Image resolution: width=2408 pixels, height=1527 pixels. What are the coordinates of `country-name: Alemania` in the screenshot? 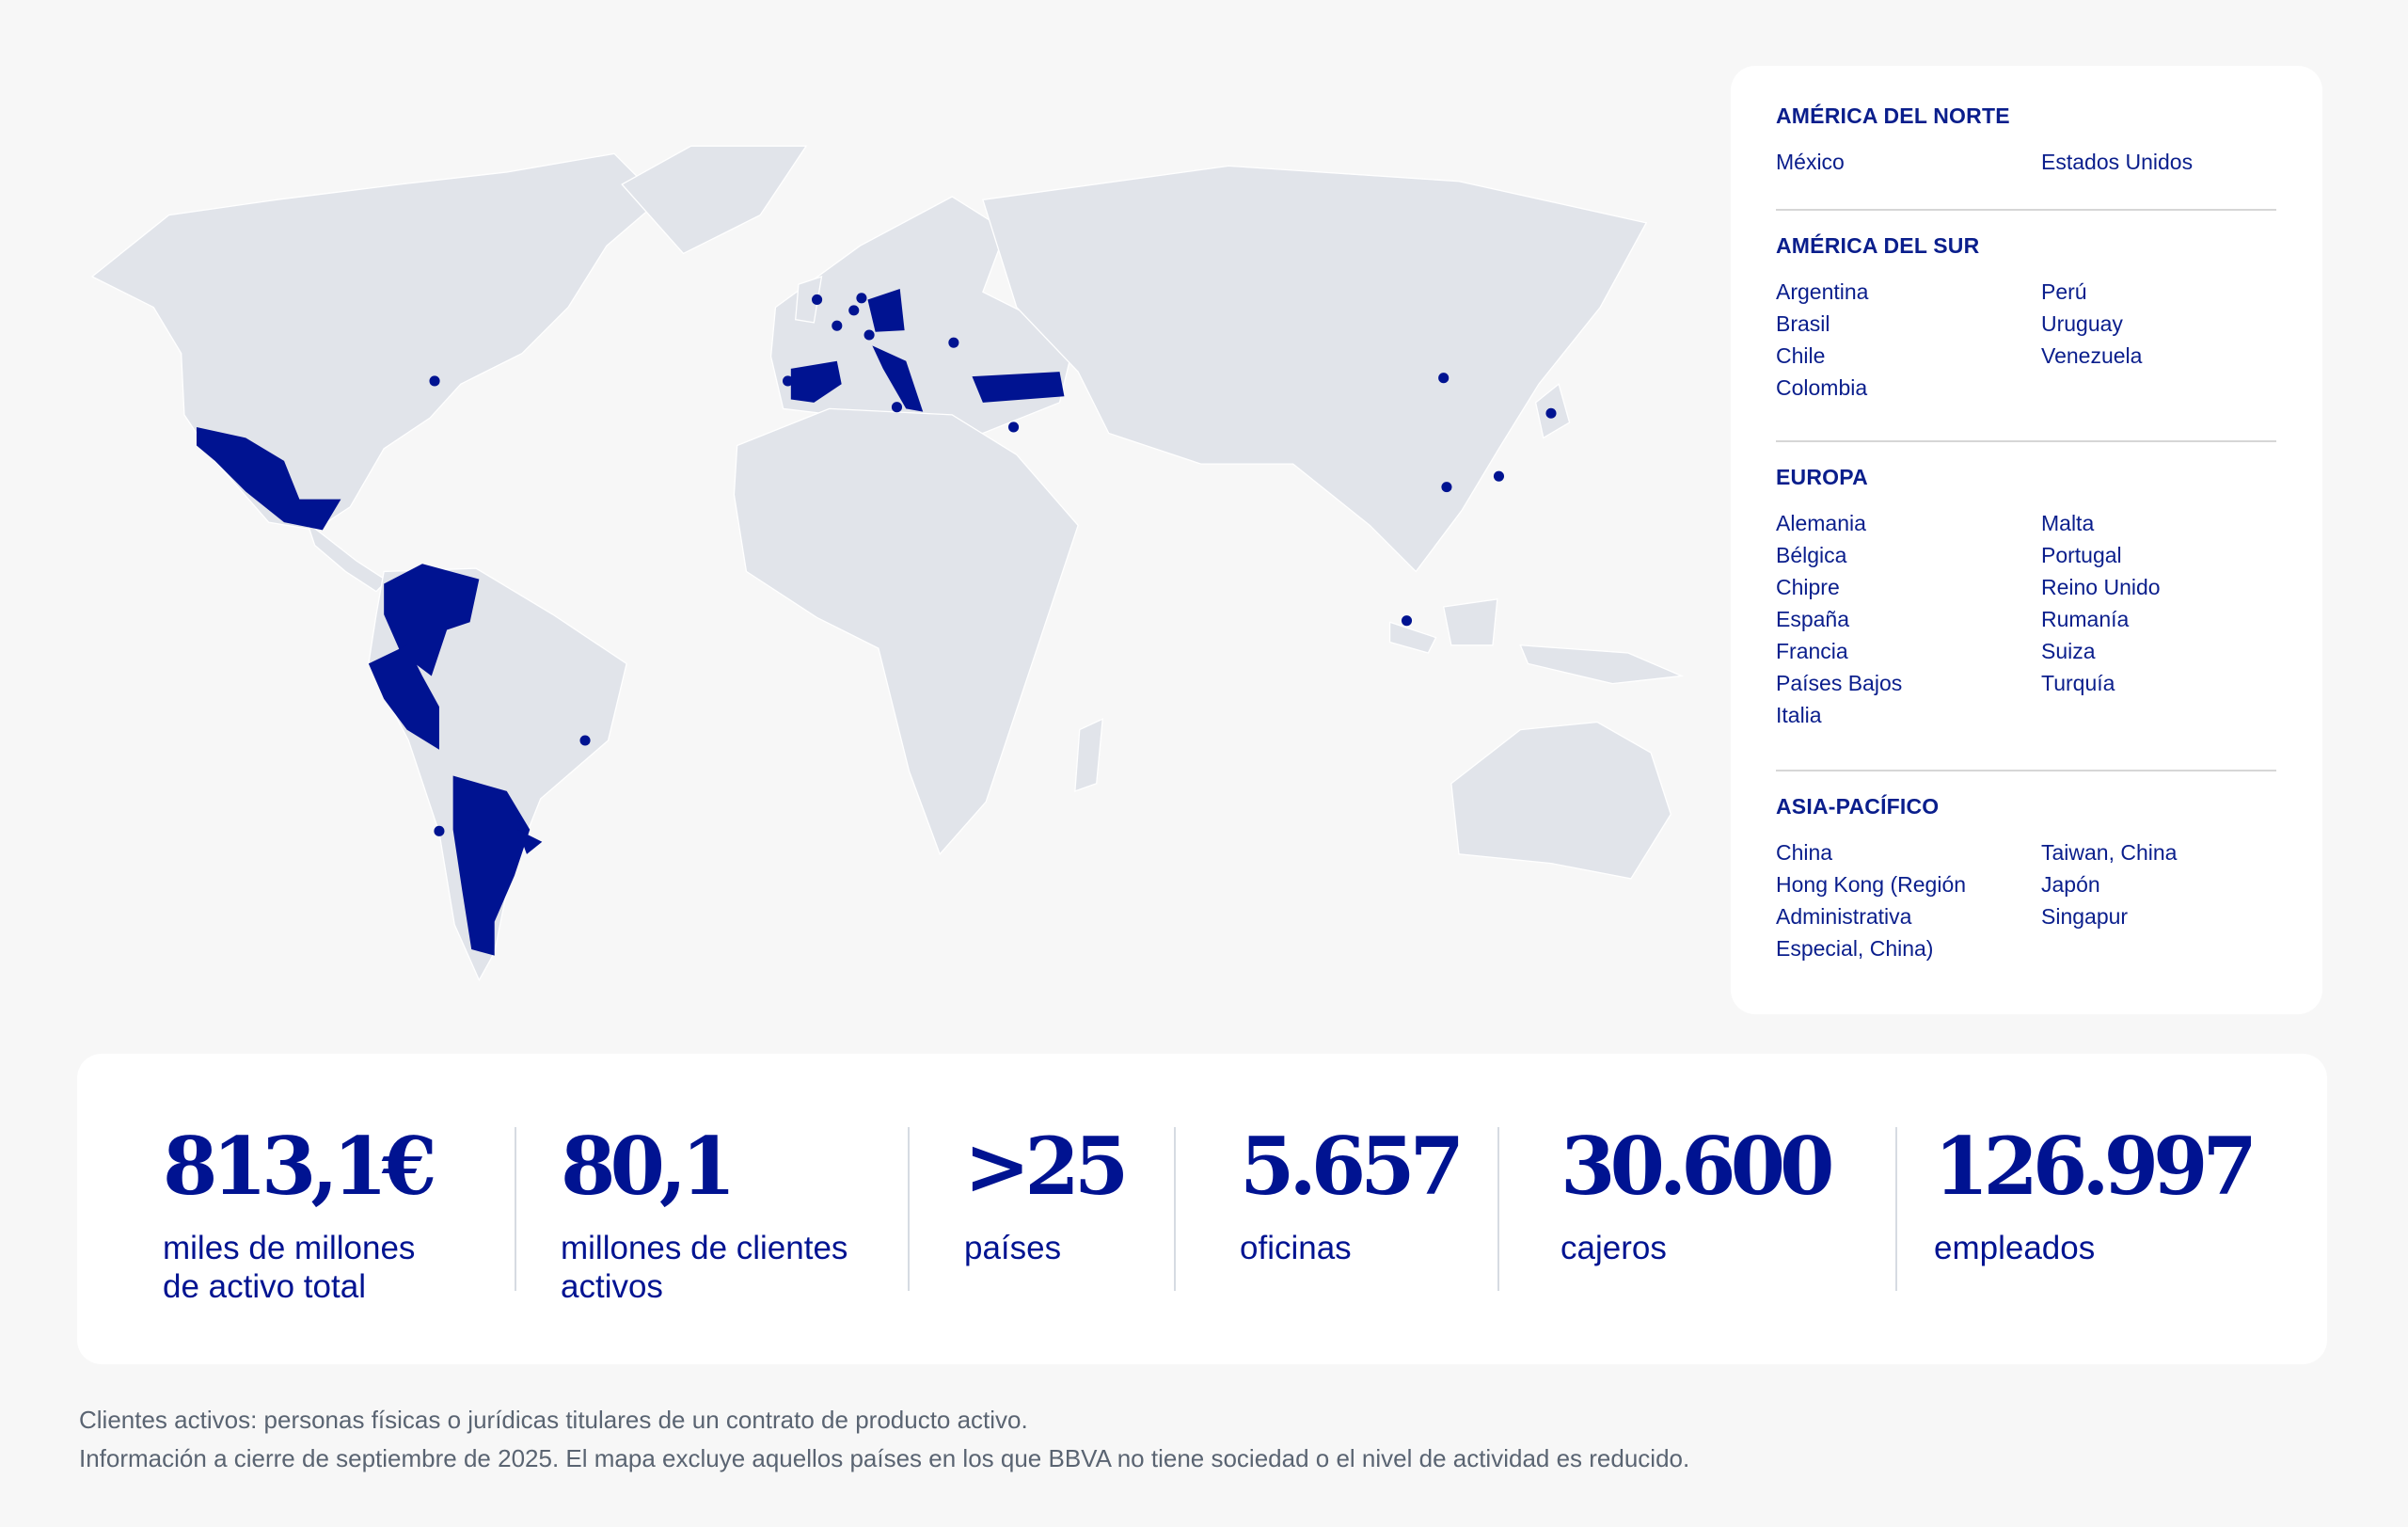 It's located at (1821, 523).